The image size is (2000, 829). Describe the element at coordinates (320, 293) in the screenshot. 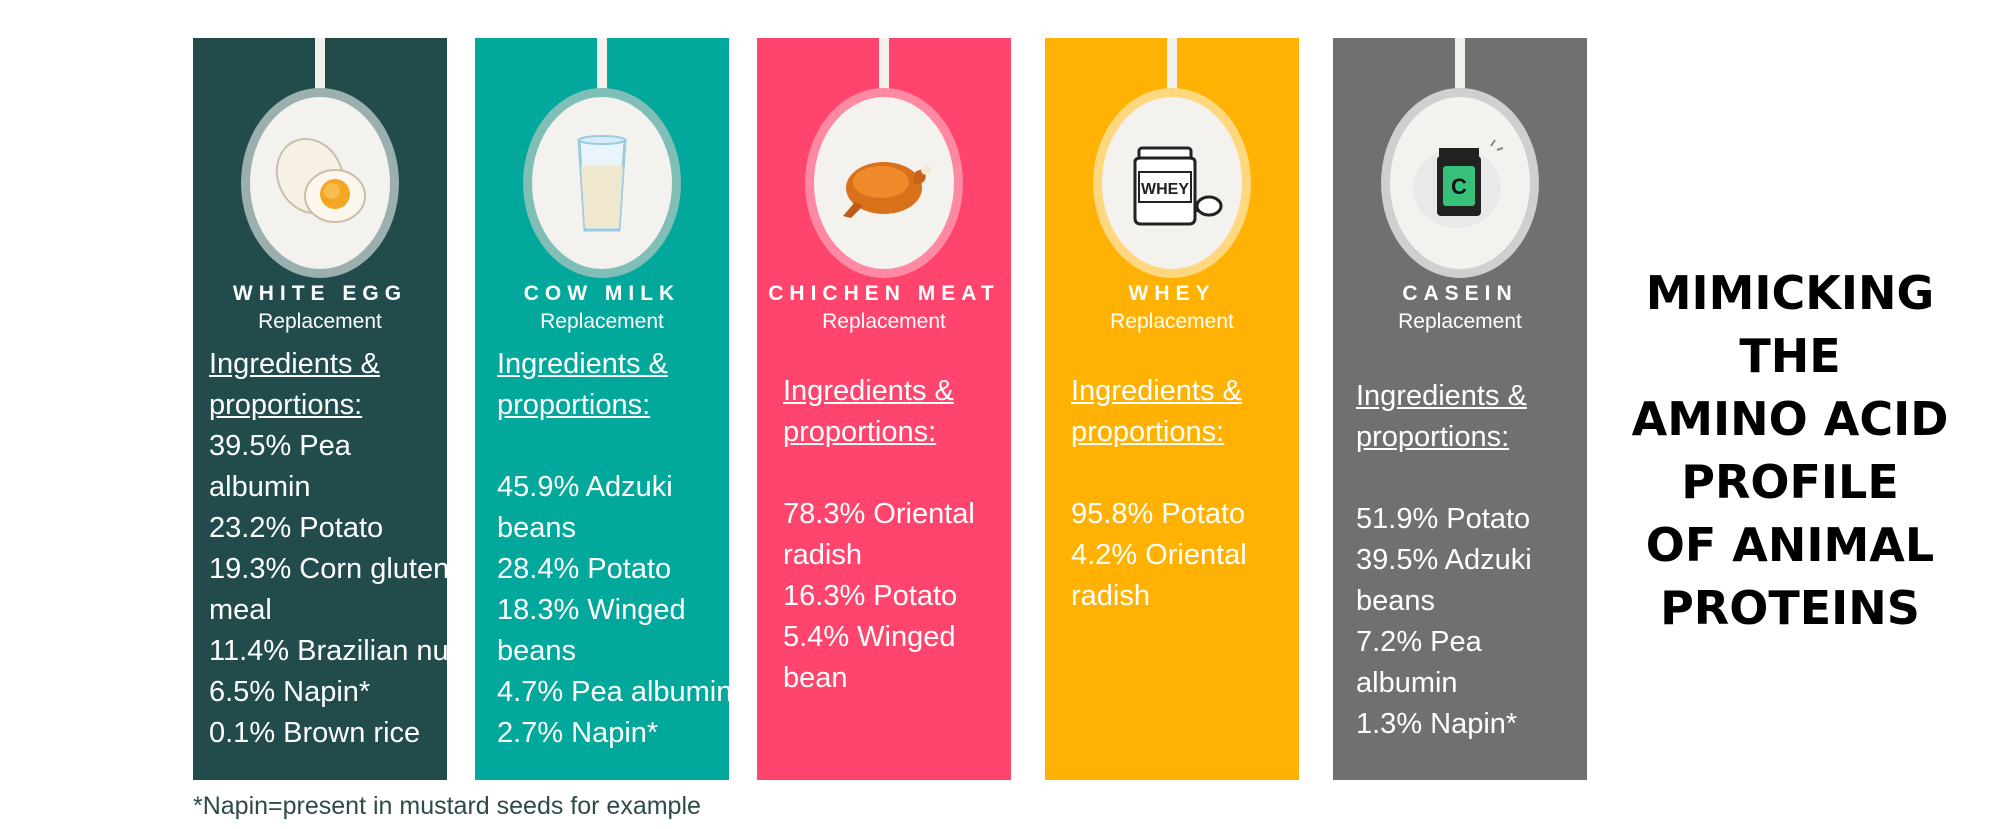

I see `card-title: WHITE EGG` at that location.